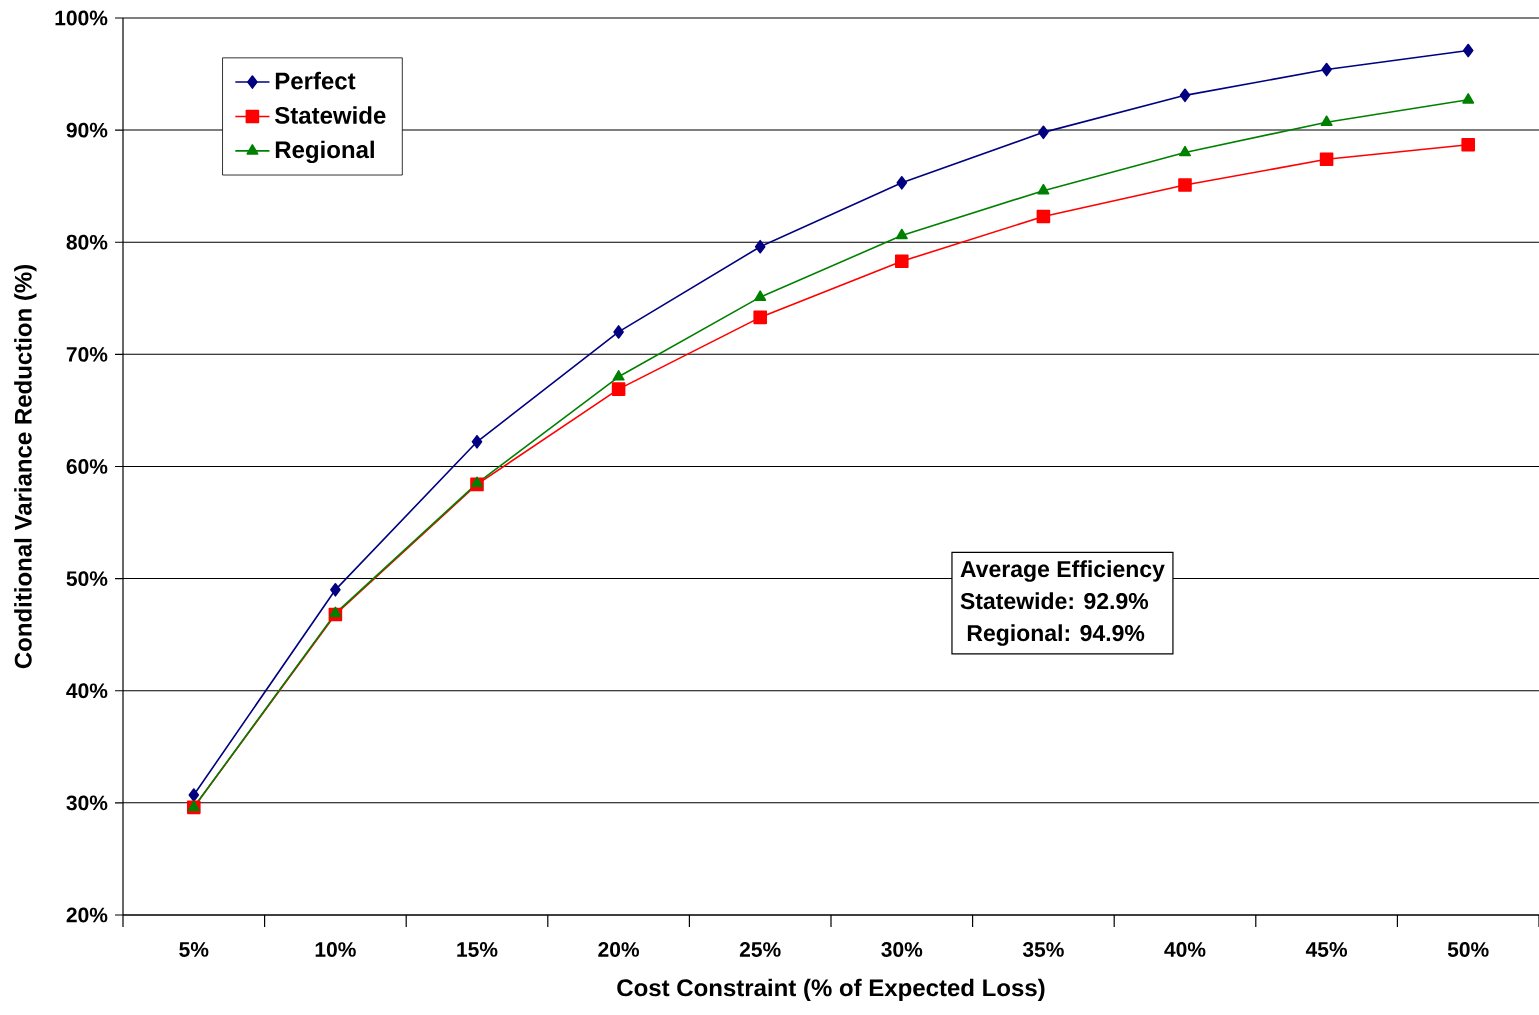 The height and width of the screenshot is (1015, 1539). What do you see at coordinates (1468, 949) in the screenshot?
I see `x-tick-label: 50%` at bounding box center [1468, 949].